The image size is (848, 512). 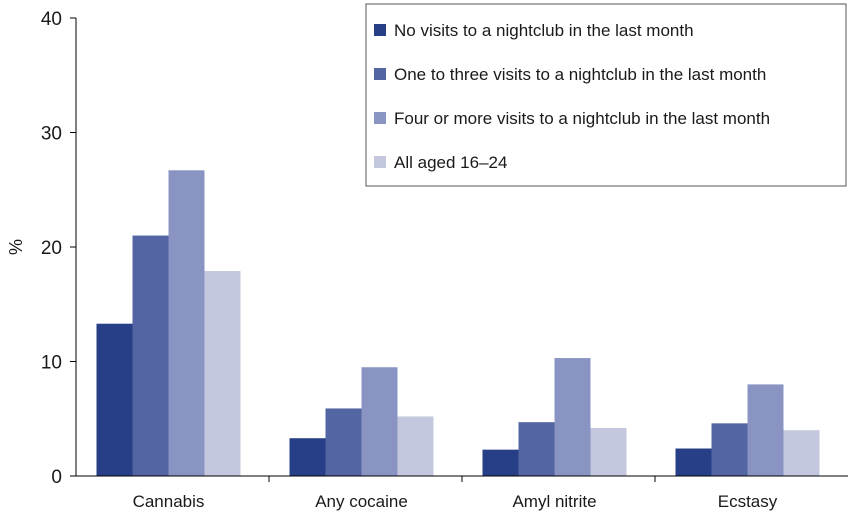 What do you see at coordinates (361, 501) in the screenshot?
I see `x-tick-label: Any cocaine` at bounding box center [361, 501].